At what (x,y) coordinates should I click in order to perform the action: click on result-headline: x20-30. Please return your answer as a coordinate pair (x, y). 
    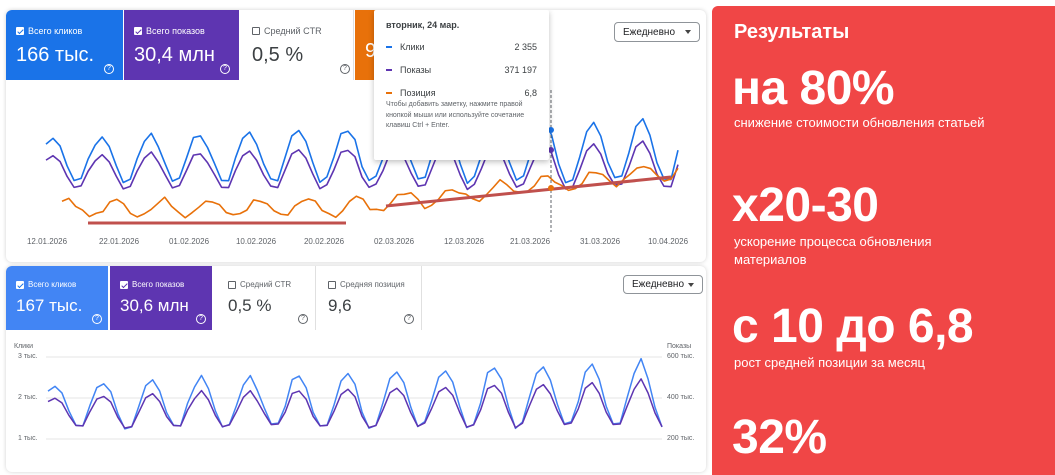
    Looking at the image, I should click on (805, 205).